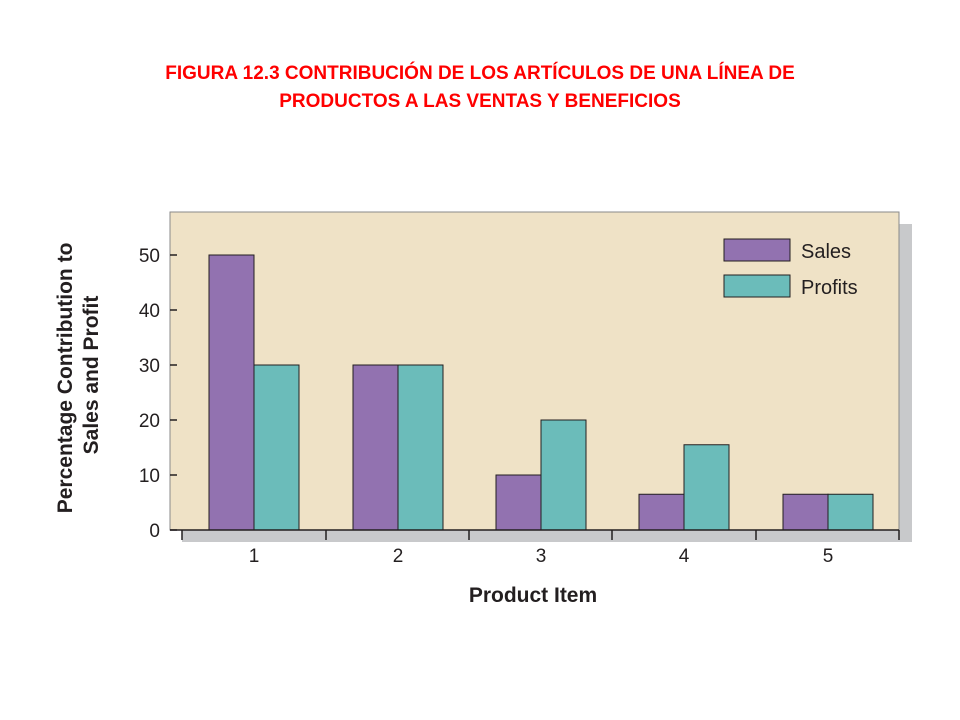 The width and height of the screenshot is (960, 720). I want to click on y-tick-label-40: 40, so click(149, 311).